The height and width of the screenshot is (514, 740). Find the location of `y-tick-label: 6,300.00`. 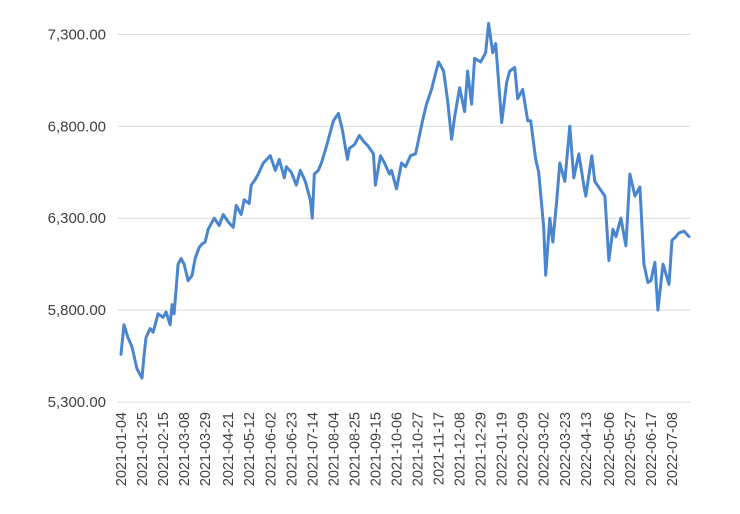

y-tick-label: 6,300.00 is located at coordinates (77, 218).